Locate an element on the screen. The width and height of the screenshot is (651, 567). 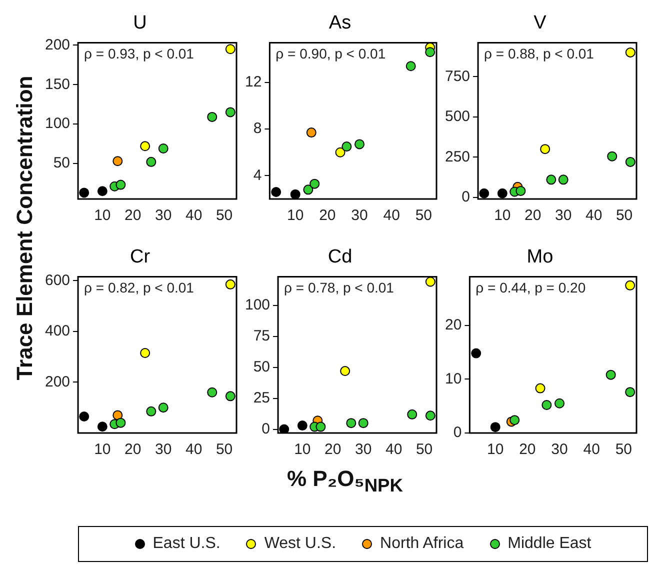
legend-label: East U.S. is located at coordinates (186, 544).